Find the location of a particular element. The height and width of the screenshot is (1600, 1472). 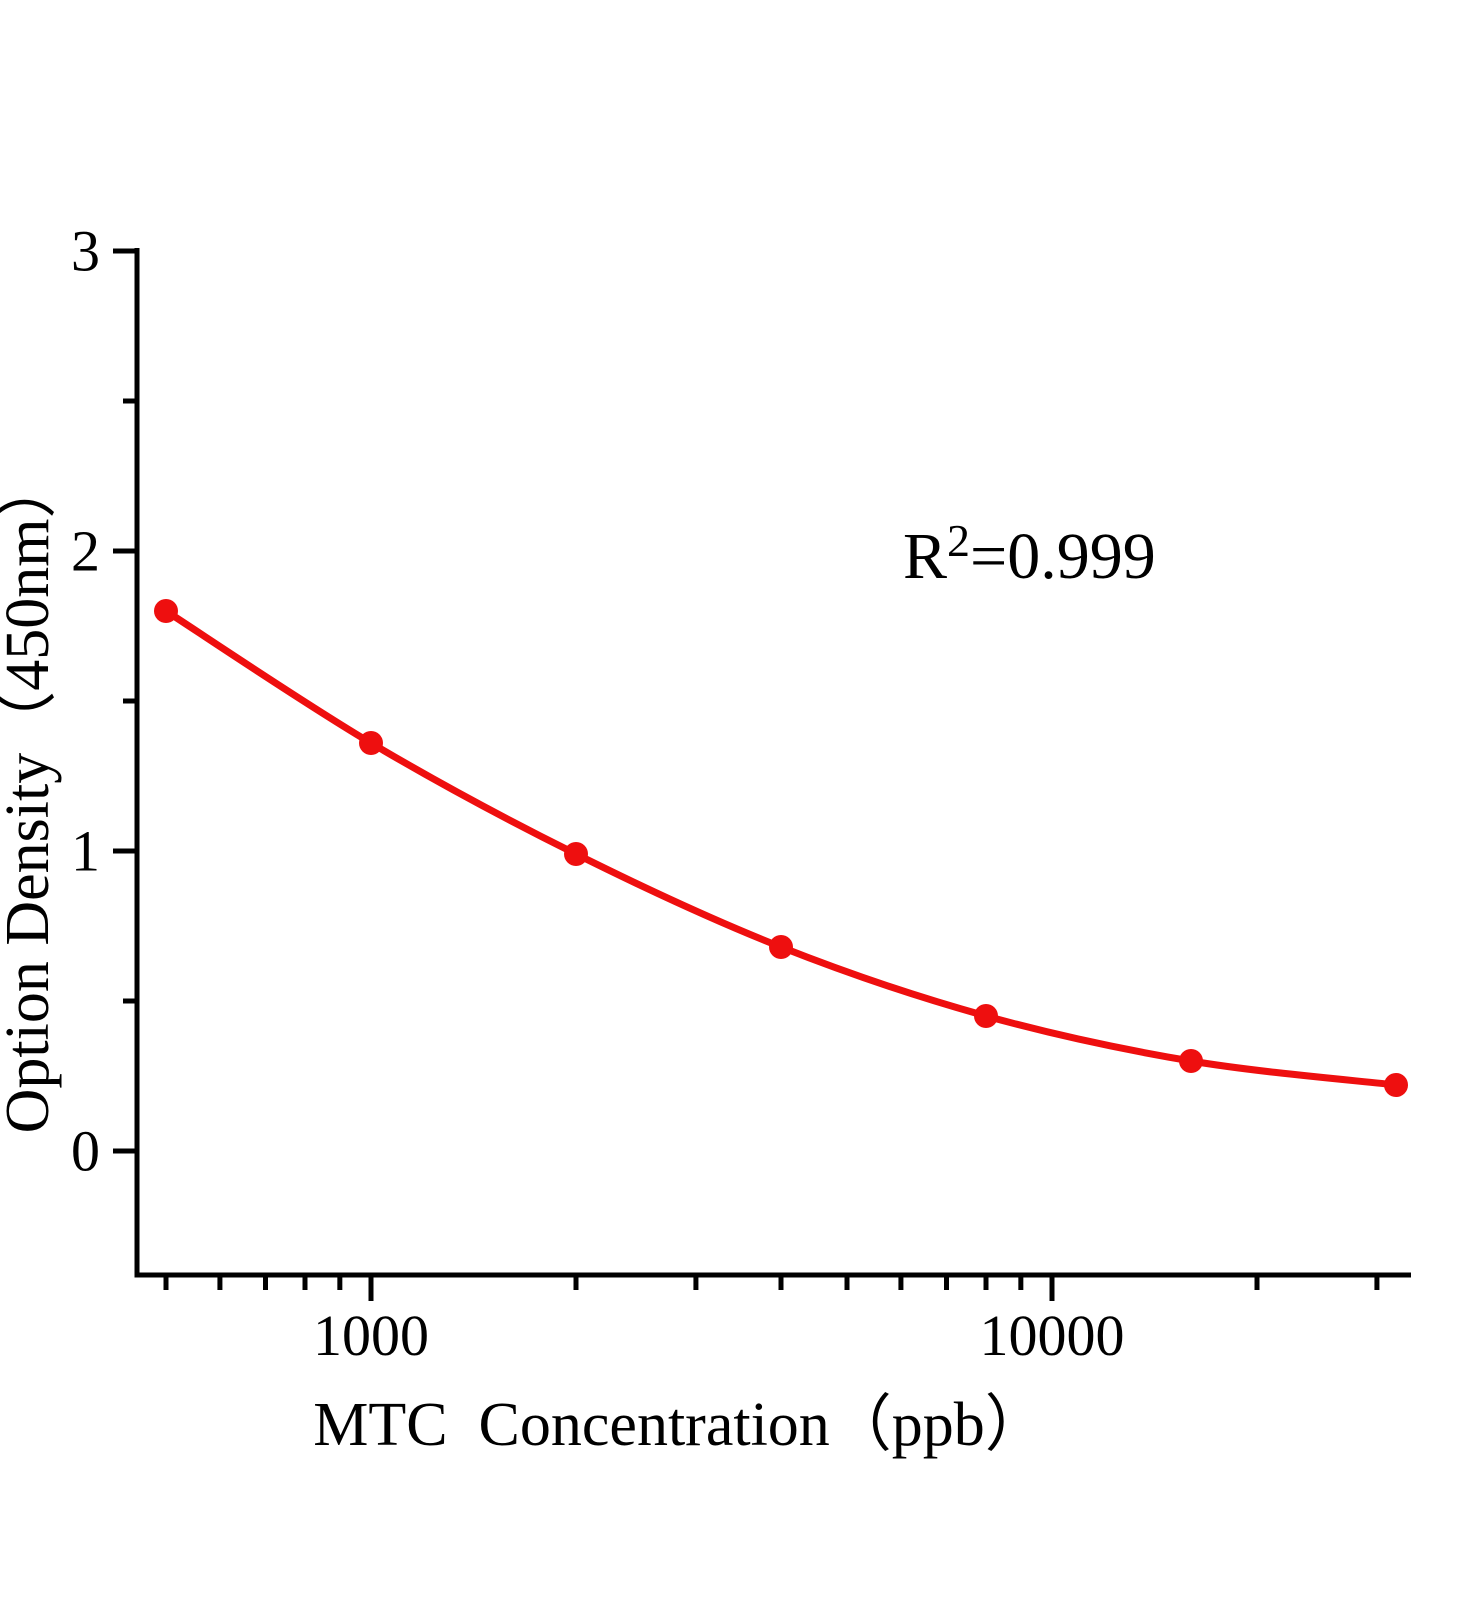

x-axis-tick-label: 1000 is located at coordinates (371, 1335).